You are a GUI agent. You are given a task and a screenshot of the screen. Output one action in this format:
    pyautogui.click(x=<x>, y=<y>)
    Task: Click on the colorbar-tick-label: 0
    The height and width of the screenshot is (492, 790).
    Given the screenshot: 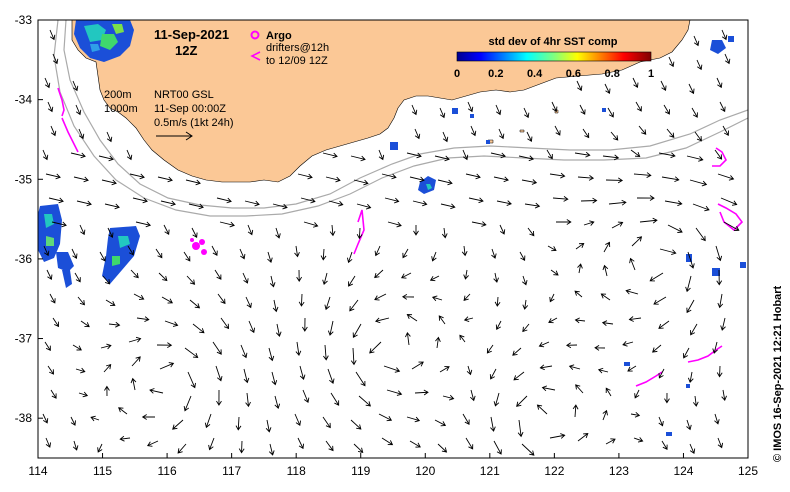 What is the action you would take?
    pyautogui.click(x=457, y=74)
    